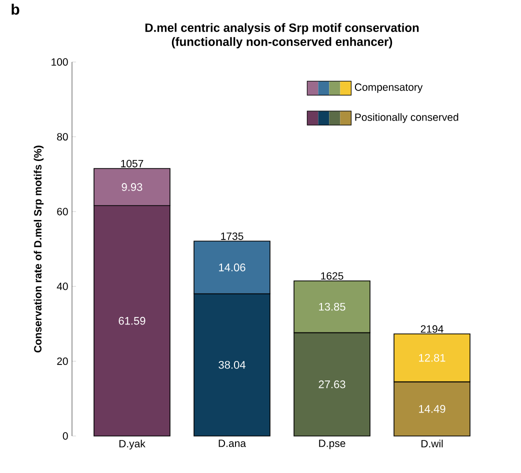  I want to click on text: b, so click(16, 9).